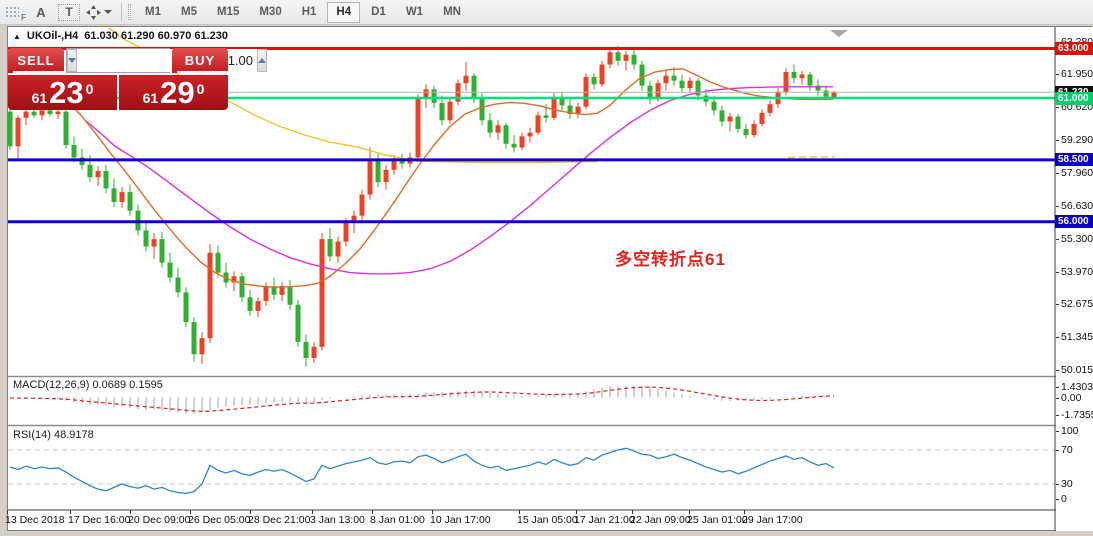 This screenshot has height=536, width=1093. I want to click on sell-price: 61 23 0, so click(62, 92).